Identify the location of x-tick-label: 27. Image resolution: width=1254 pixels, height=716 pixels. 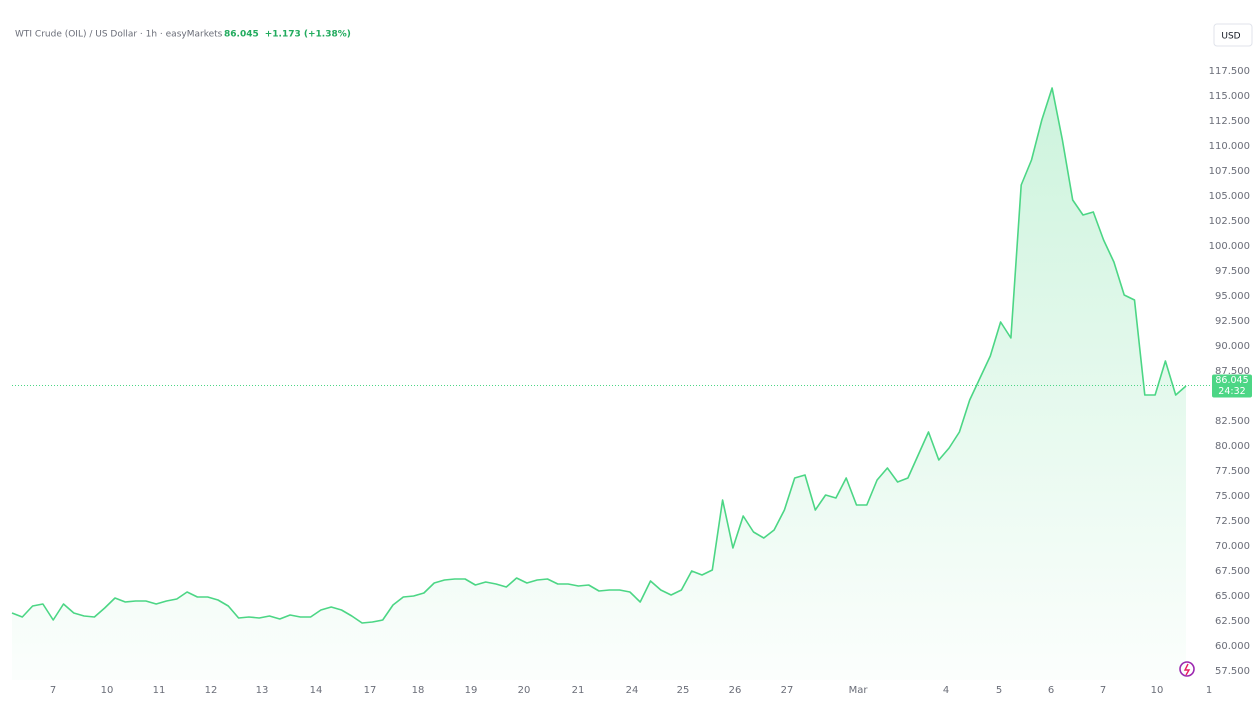
(787, 690).